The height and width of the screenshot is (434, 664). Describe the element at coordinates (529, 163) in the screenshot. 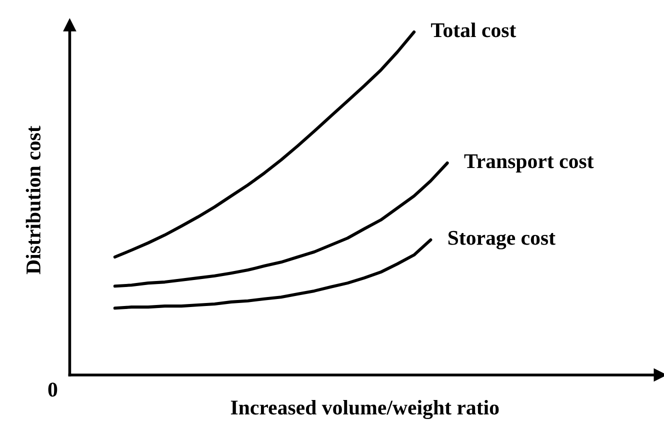

I see `series-label: Transport cost` at that location.